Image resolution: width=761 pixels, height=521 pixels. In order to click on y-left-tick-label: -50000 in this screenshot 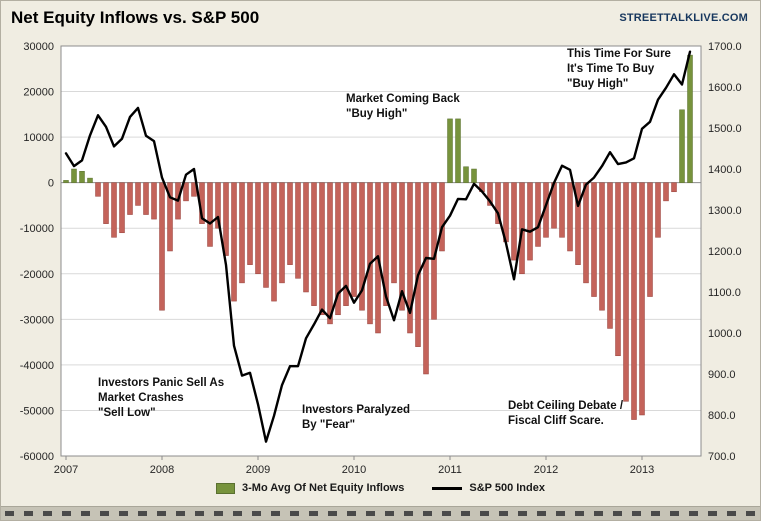, I will do `click(37, 411)`.